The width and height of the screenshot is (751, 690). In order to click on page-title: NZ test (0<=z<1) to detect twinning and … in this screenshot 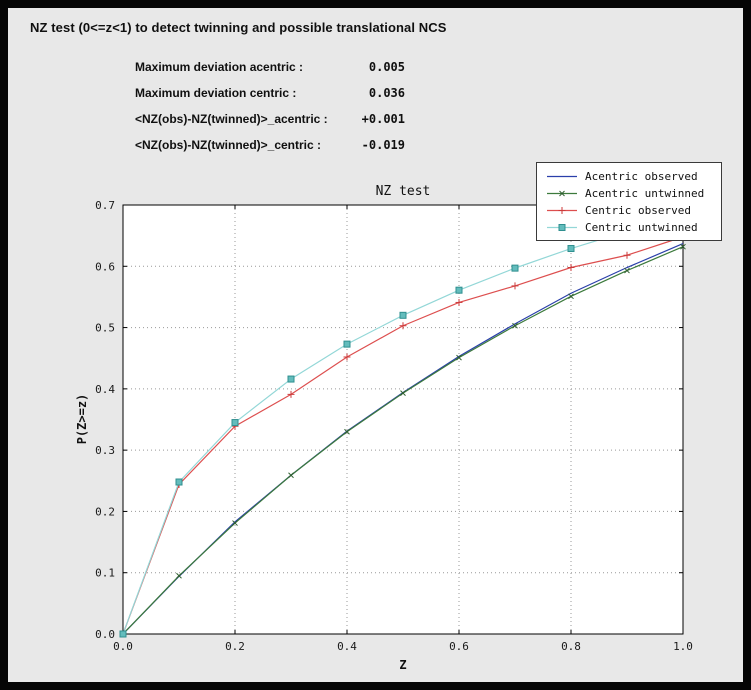, I will do `click(238, 27)`.